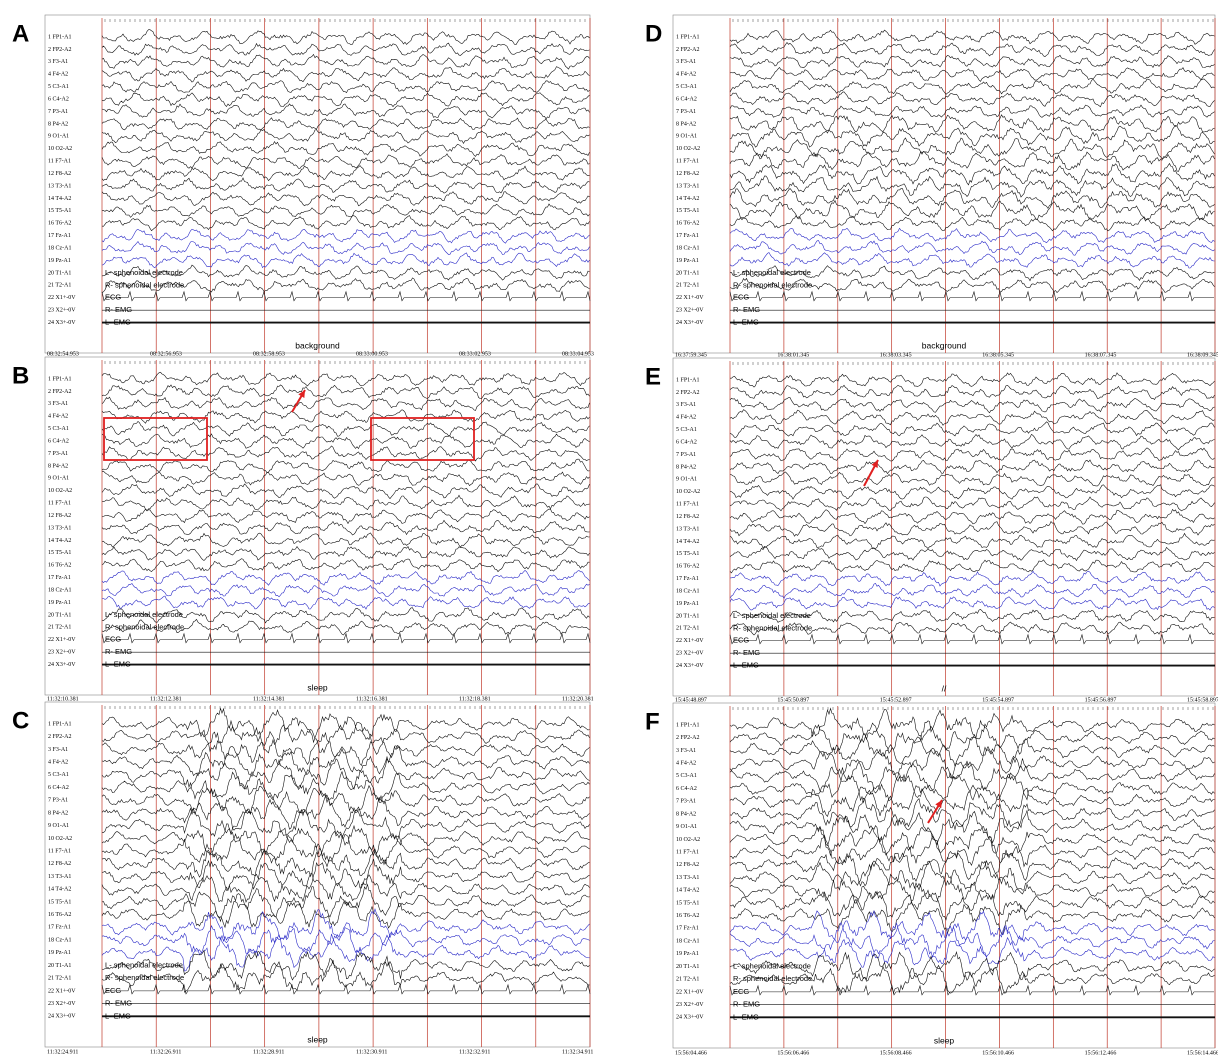 The height and width of the screenshot is (1059, 1218). Describe the element at coordinates (690, 311) in the screenshot. I see `channel-label: 23 X2+-0V` at that location.